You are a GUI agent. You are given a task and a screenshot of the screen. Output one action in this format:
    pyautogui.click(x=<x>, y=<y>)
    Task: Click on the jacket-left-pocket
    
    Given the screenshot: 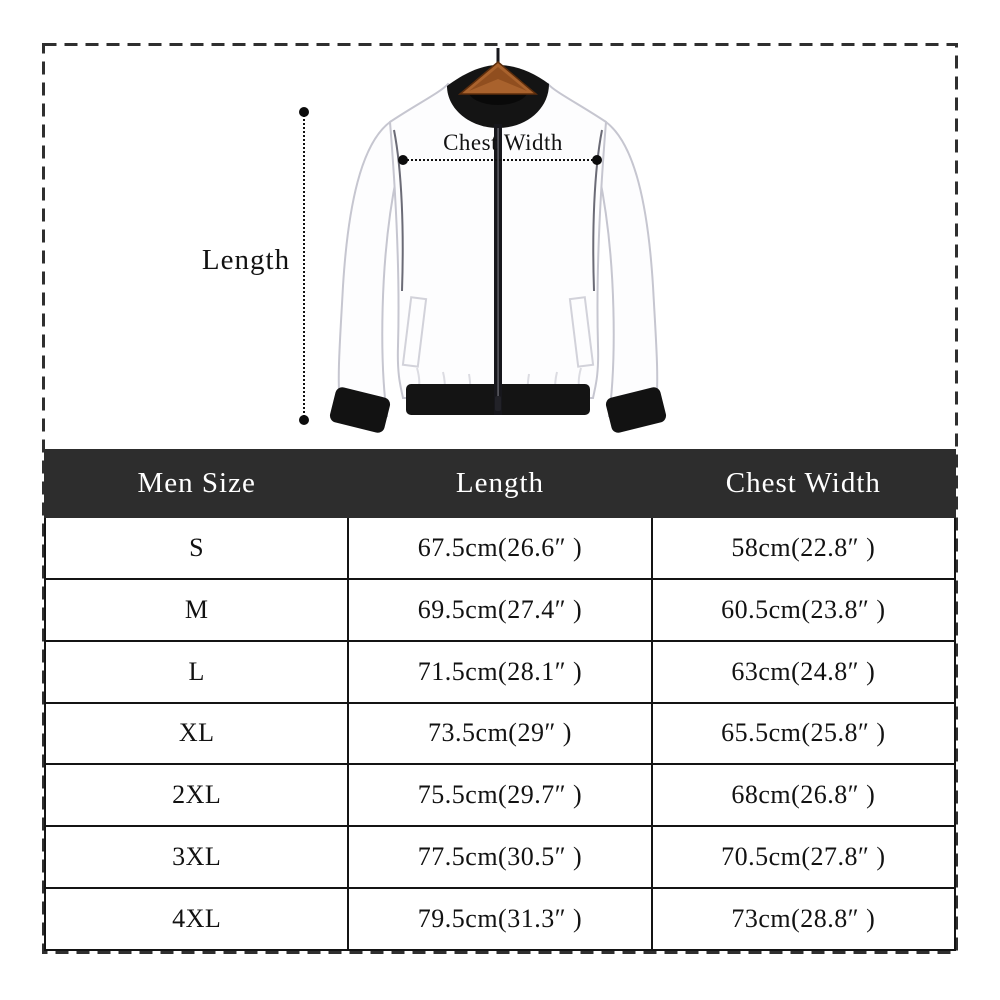 What is the action you would take?
    pyautogui.click(x=414, y=332)
    